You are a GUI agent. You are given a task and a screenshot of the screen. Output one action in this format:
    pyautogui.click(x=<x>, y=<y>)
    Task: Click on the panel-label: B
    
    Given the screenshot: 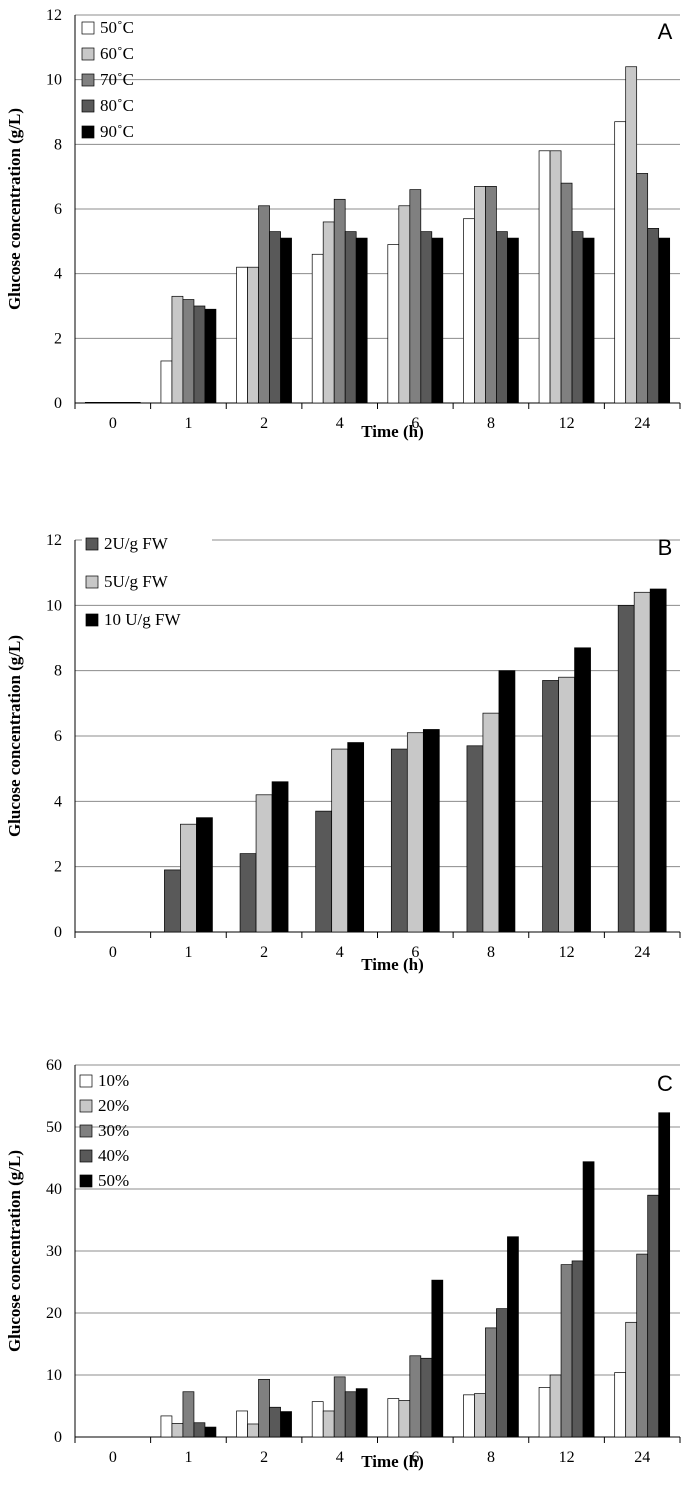 What is the action you would take?
    pyautogui.click(x=665, y=547)
    